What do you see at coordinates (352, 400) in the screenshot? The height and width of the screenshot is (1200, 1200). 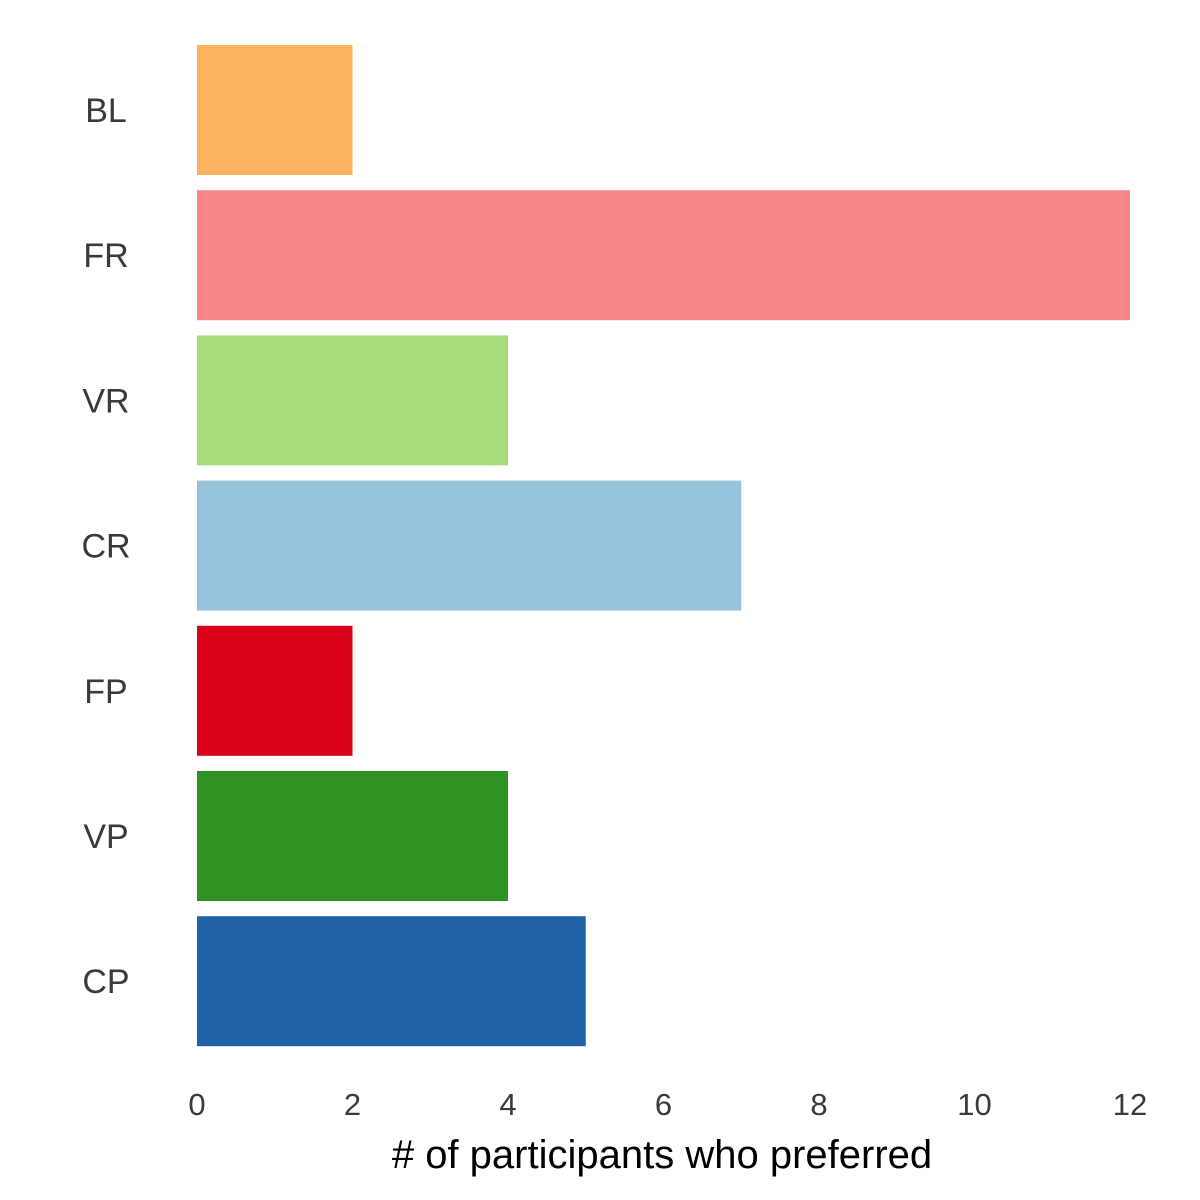 I see `bar-vr` at bounding box center [352, 400].